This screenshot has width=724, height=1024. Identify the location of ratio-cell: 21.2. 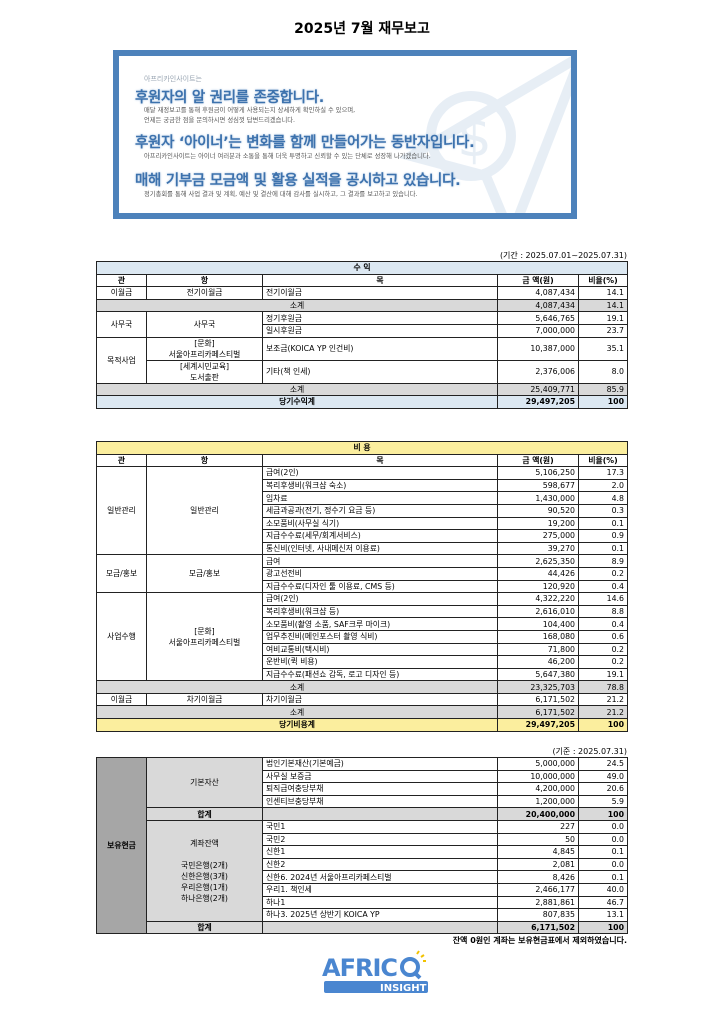
(603, 699).